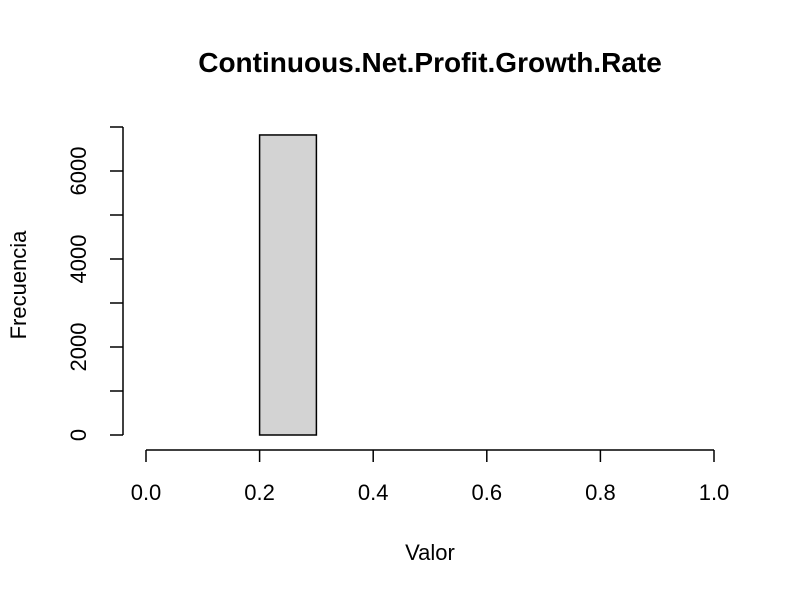 This screenshot has width=800, height=600. I want to click on y-axis: 0 2000 4000 6000, so click(95, 283).